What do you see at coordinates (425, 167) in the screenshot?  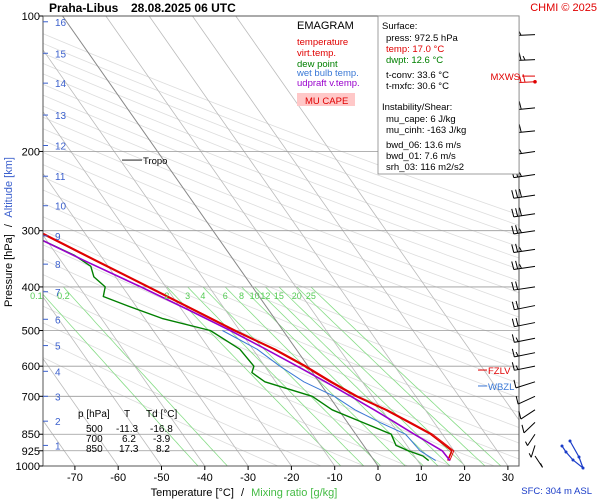 I see `srh-03-value: srh_03: 116 m2/s2` at bounding box center [425, 167].